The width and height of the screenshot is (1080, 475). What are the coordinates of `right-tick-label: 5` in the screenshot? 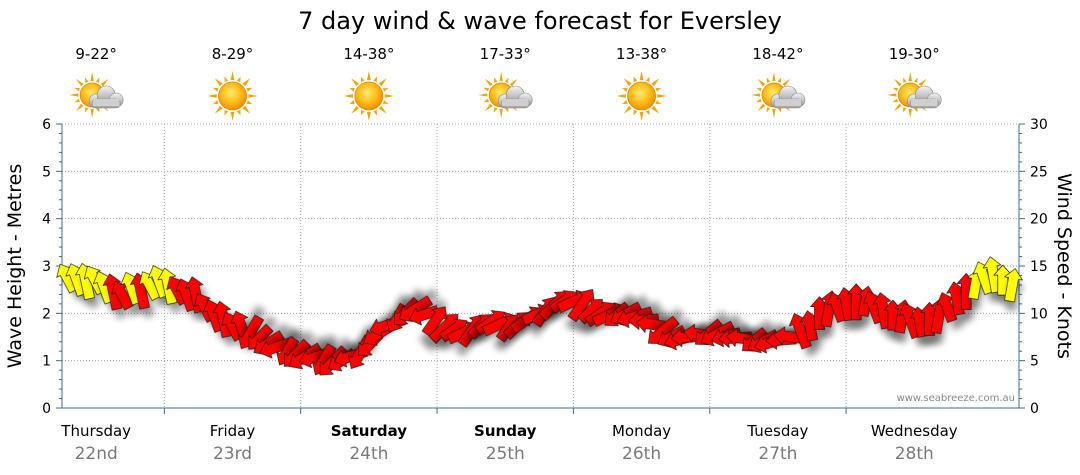 It's located at (1034, 362).